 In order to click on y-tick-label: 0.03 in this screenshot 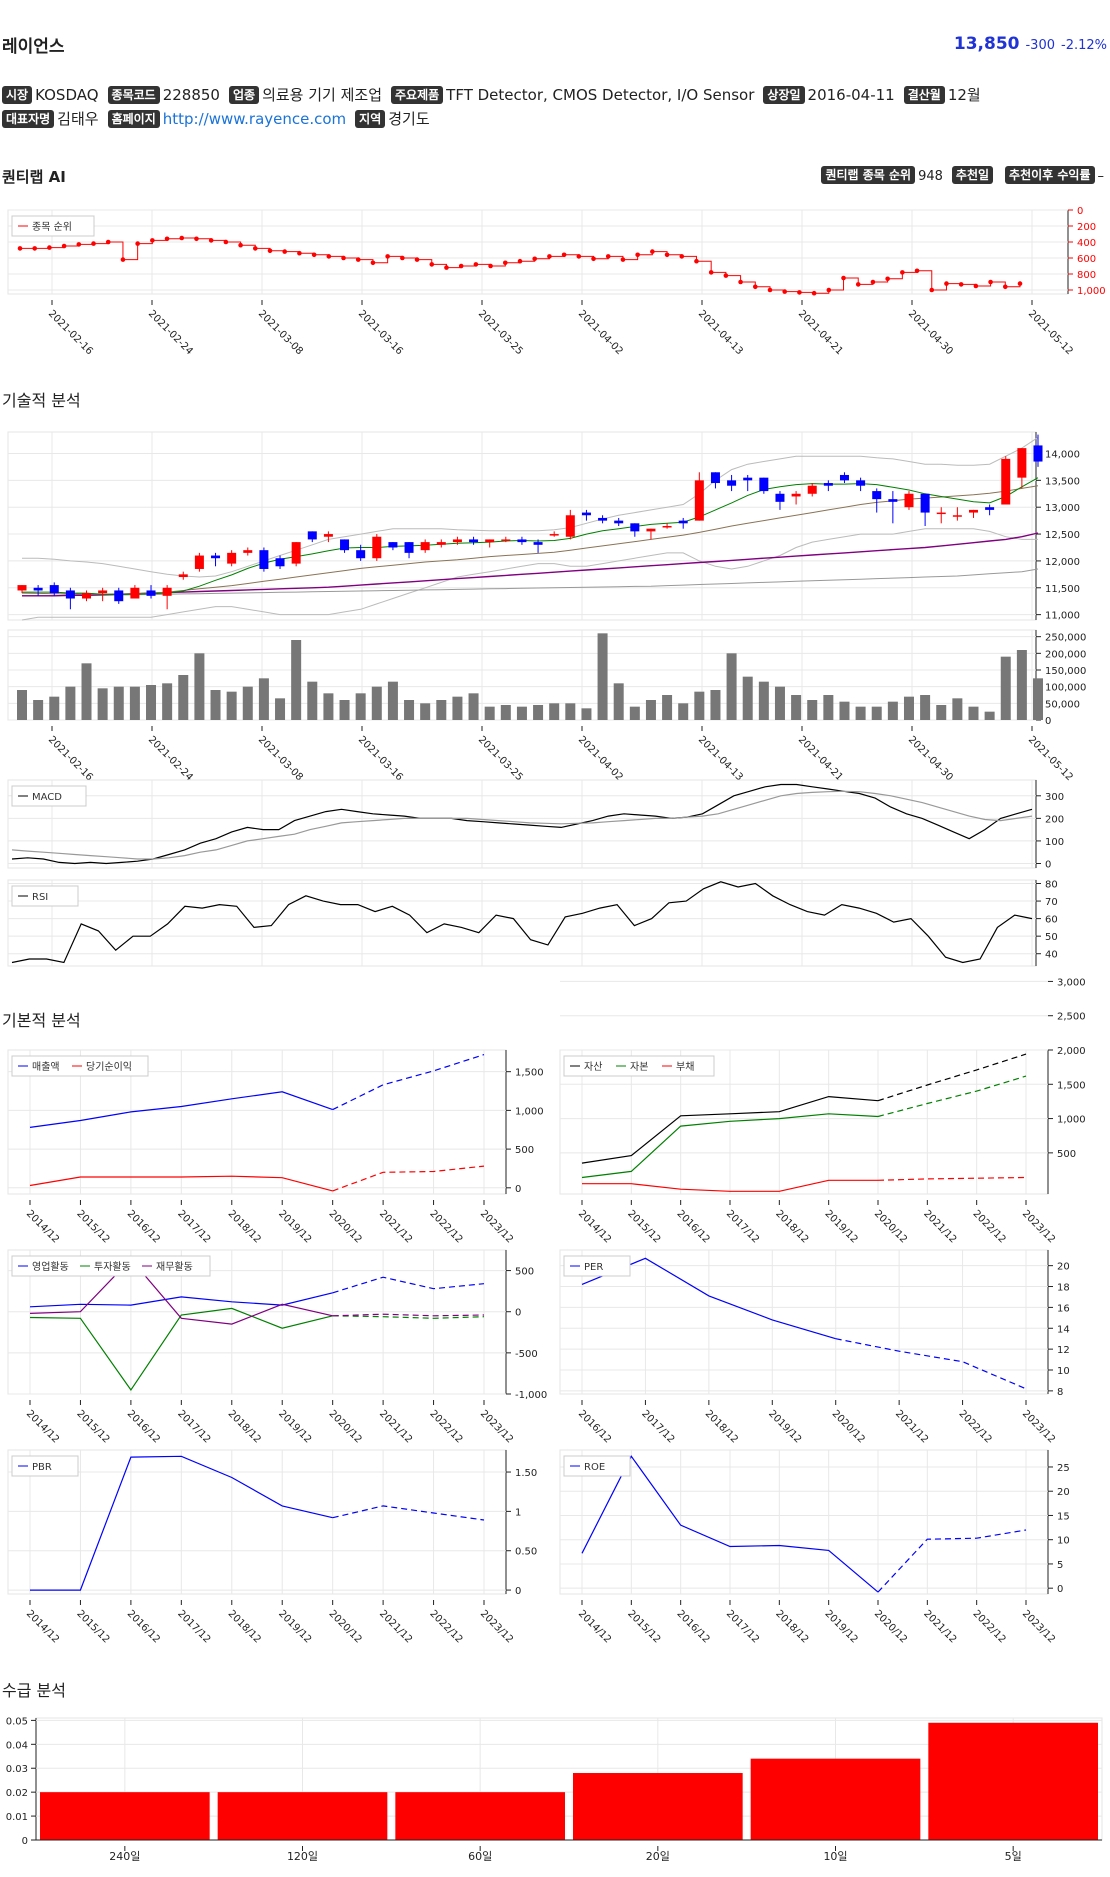, I will do `click(17, 1769)`.